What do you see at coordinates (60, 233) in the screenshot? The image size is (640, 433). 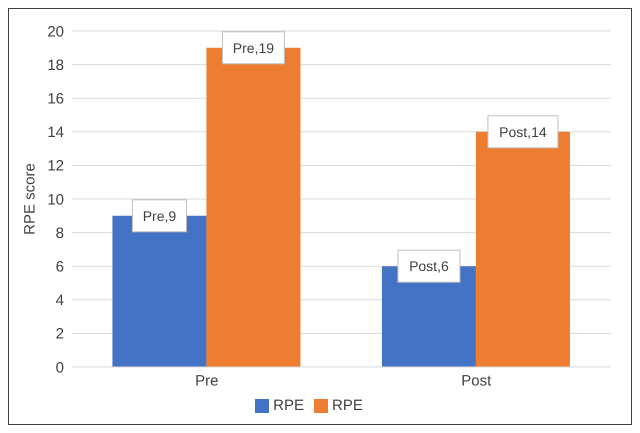 I see `y-tick-label: 8` at bounding box center [60, 233].